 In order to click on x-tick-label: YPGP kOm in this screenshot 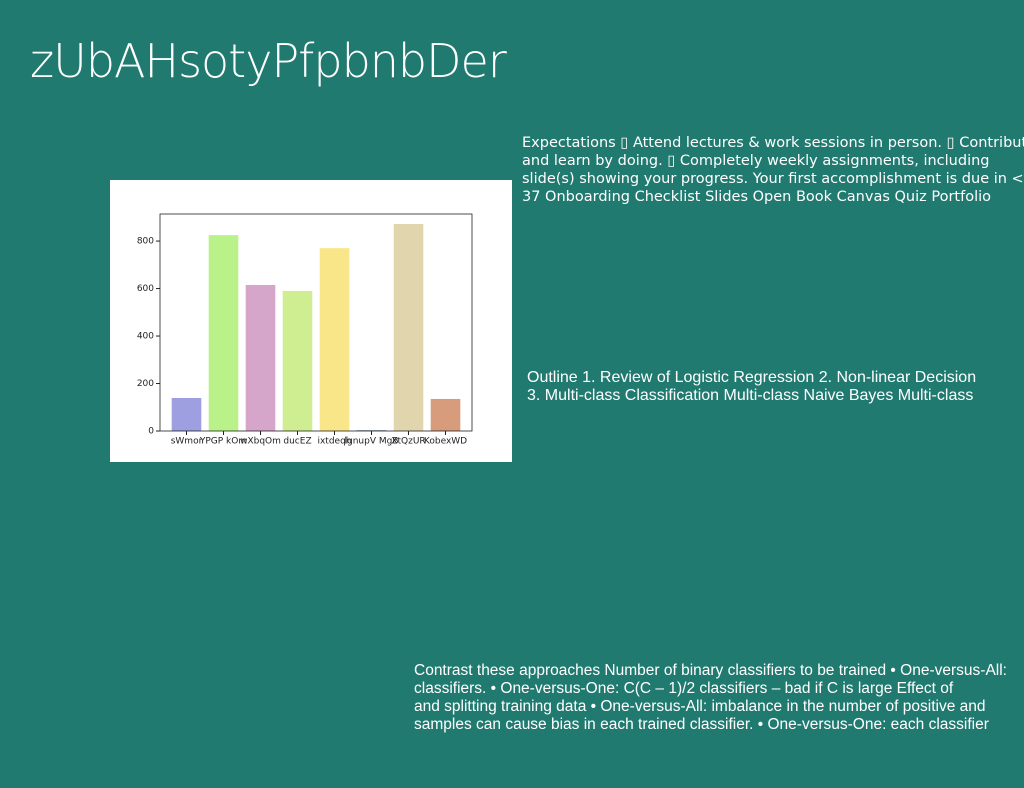, I will do `click(223, 442)`.